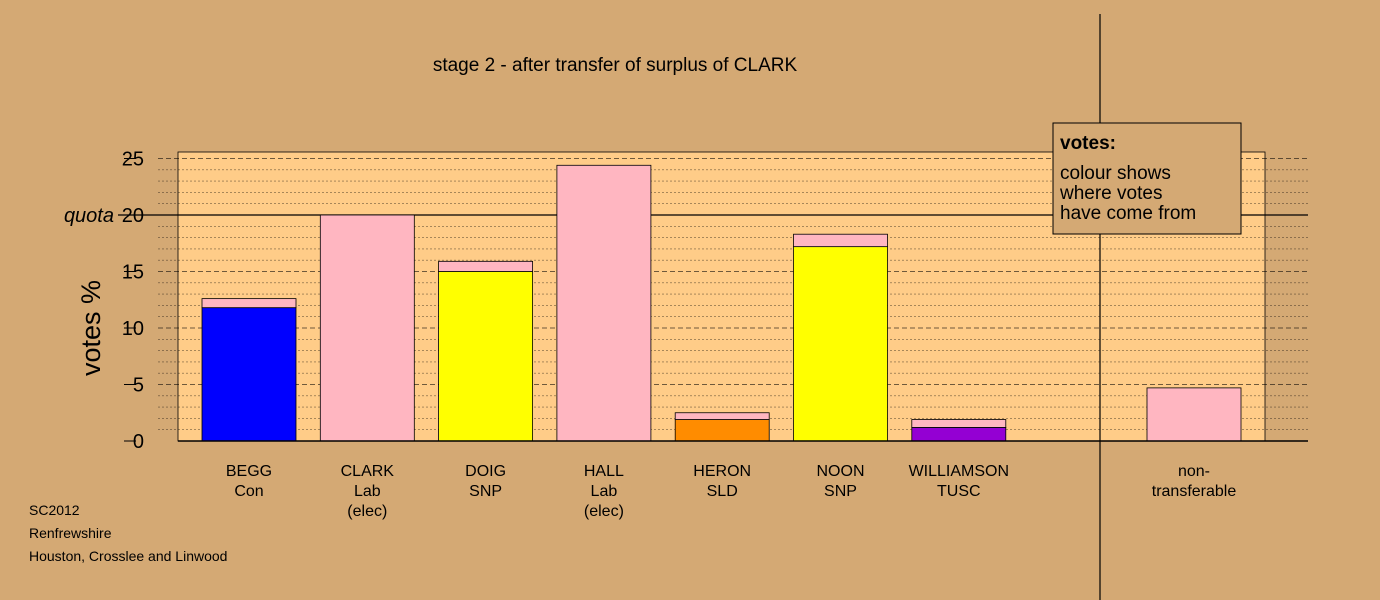 Image resolution: width=1380 pixels, height=600 pixels. I want to click on footer-council: Renfrewshire, so click(70, 533).